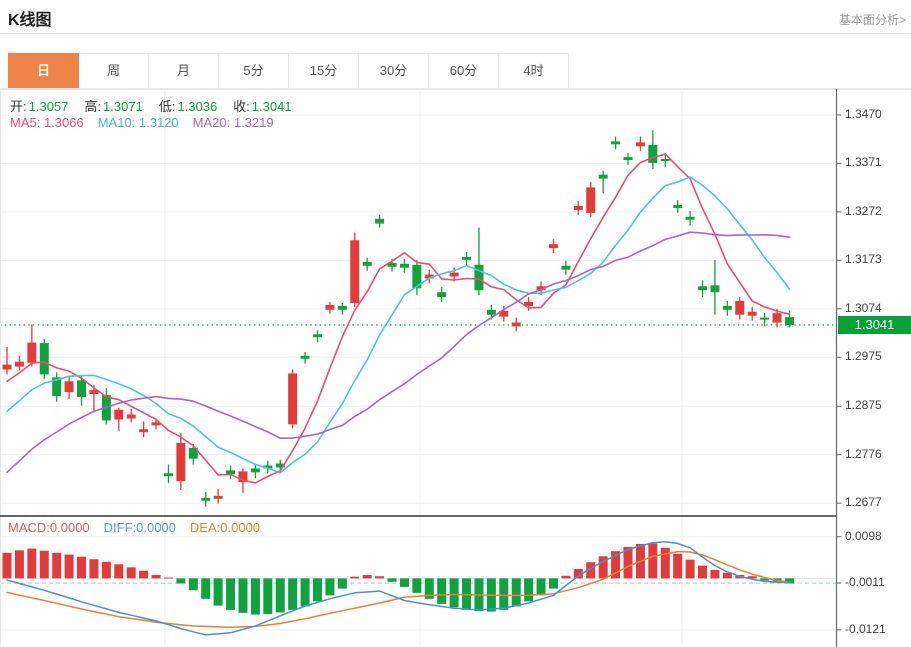  What do you see at coordinates (184, 71) in the screenshot?
I see `tab-月: 月` at bounding box center [184, 71].